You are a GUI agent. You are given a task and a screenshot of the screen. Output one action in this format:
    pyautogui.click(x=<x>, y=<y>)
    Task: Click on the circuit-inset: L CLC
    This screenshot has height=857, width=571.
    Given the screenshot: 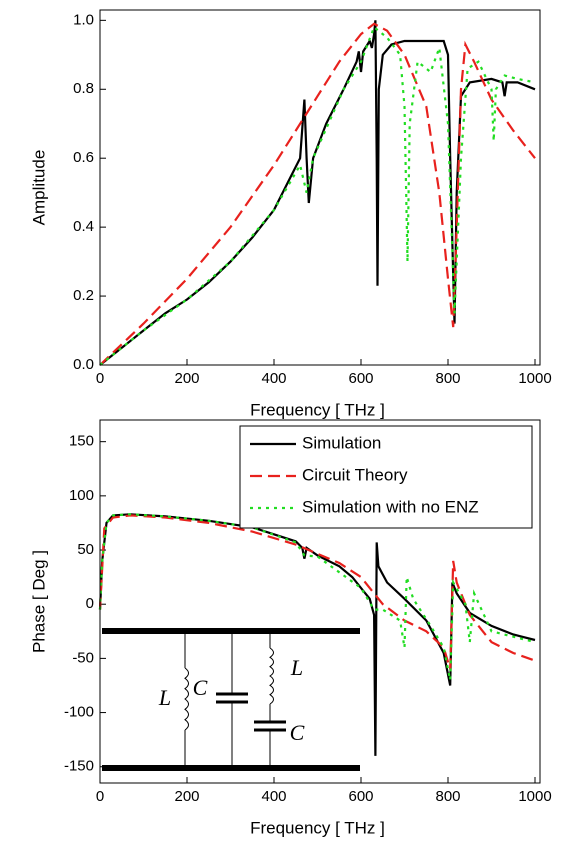 What is the action you would take?
    pyautogui.click(x=231, y=699)
    